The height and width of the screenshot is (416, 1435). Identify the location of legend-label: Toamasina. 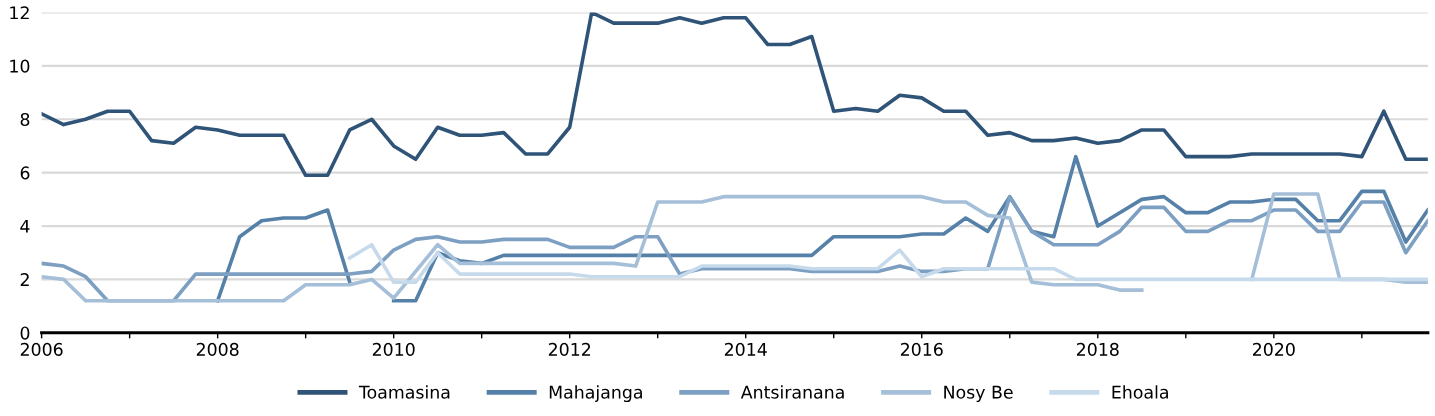
(404, 392).